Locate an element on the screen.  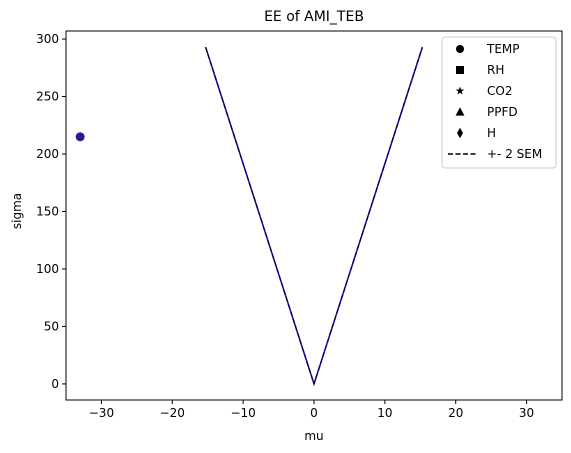
chart-title: EE of AMI_TEB is located at coordinates (314, 17).